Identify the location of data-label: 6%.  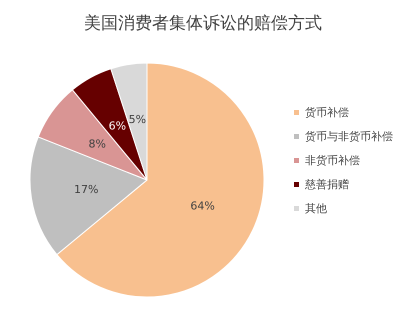
(117, 126).